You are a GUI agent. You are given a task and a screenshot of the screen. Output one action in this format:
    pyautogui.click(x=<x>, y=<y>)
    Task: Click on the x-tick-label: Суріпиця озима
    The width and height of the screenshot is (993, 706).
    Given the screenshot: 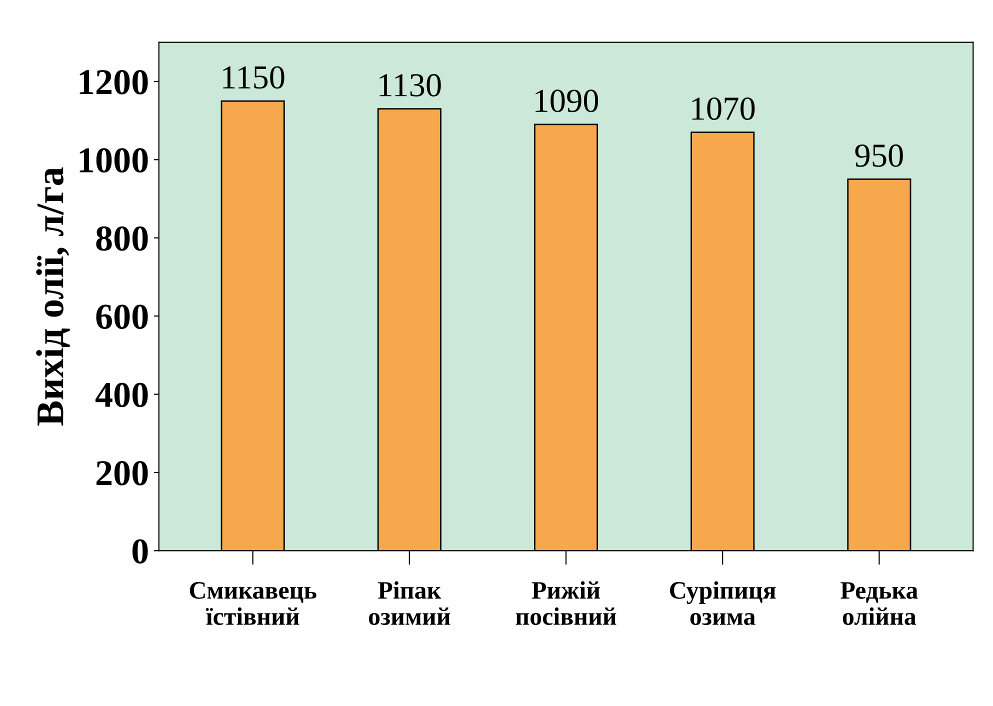 What is the action you would take?
    pyautogui.click(x=723, y=603)
    